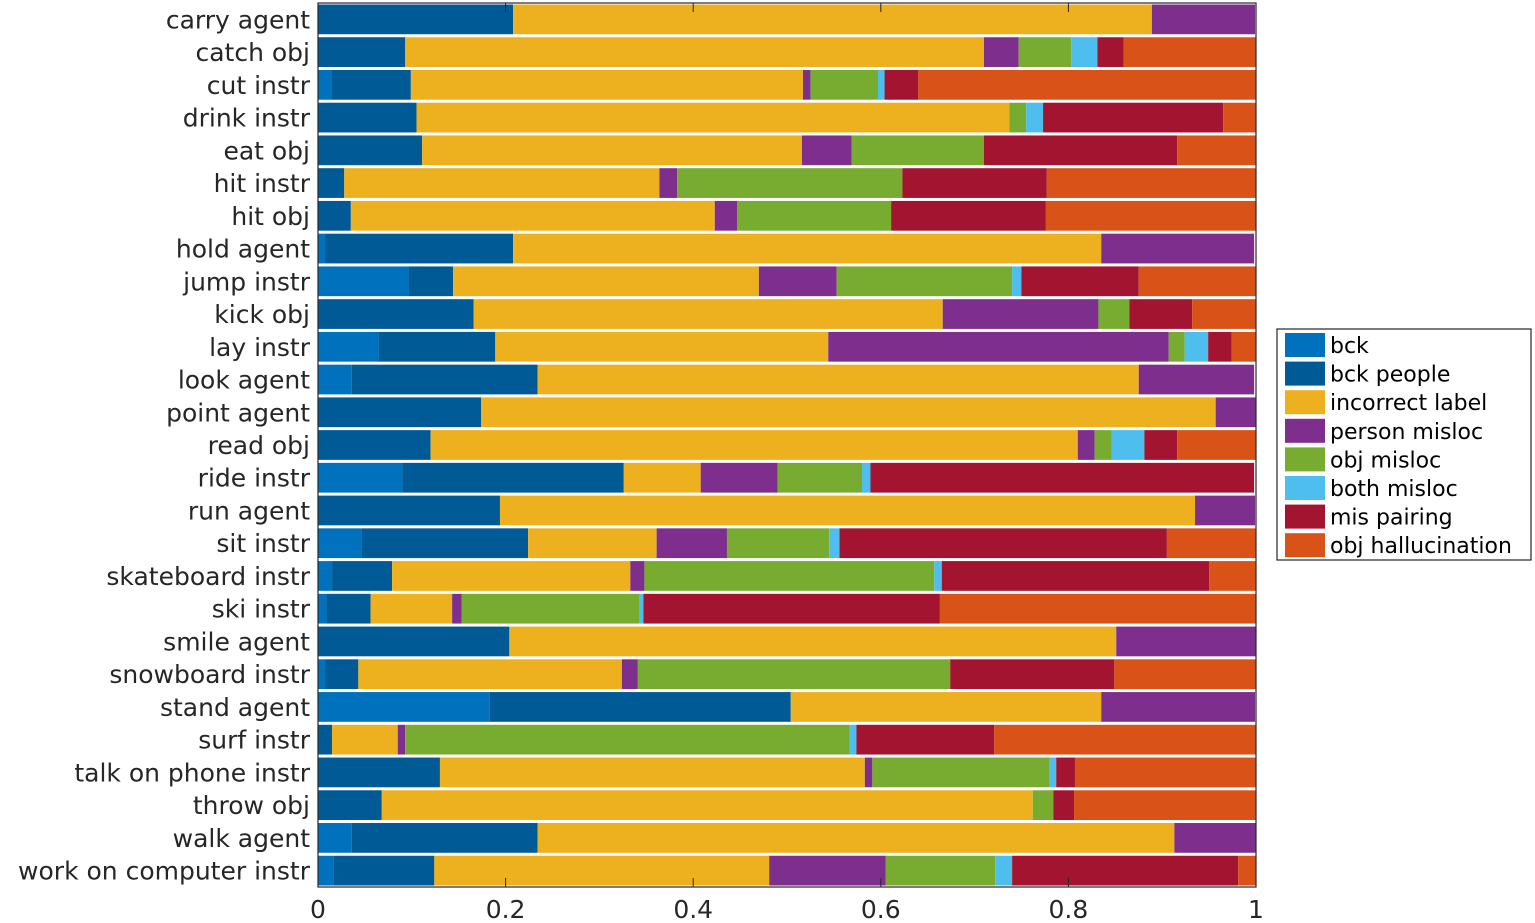  I want to click on bar-read-obj-incorrect-label, so click(754, 445).